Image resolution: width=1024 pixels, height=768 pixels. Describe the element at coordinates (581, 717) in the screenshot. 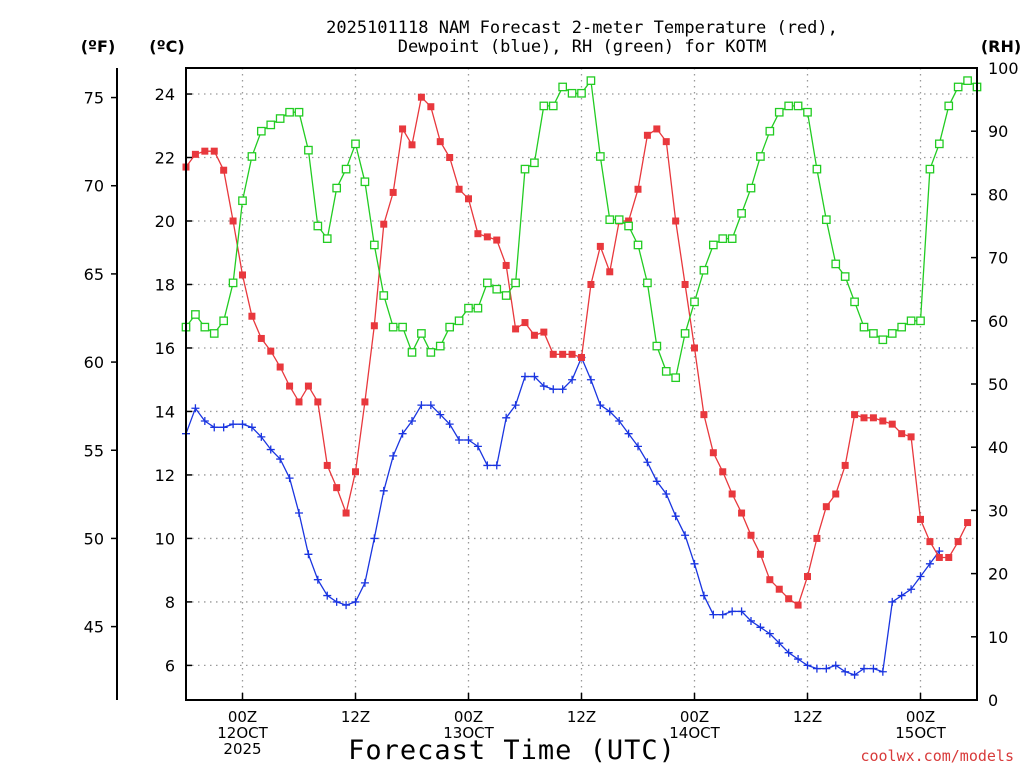

I see `x-tick-label-36-0: 12Z` at that location.